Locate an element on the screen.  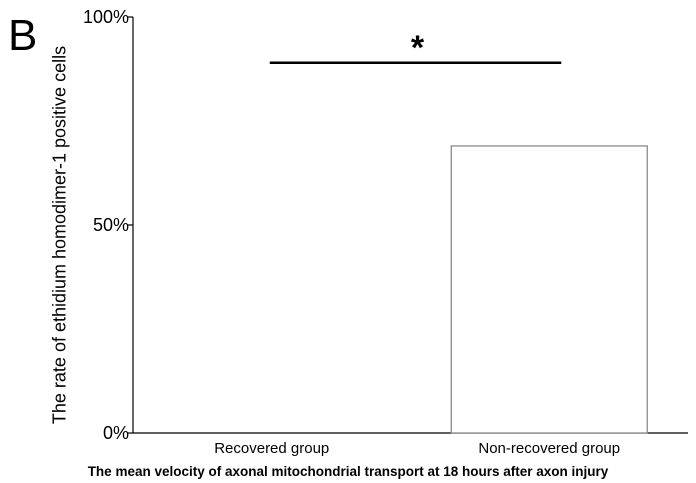
y-ticks: 0% 50% 100% is located at coordinates (108, 225).